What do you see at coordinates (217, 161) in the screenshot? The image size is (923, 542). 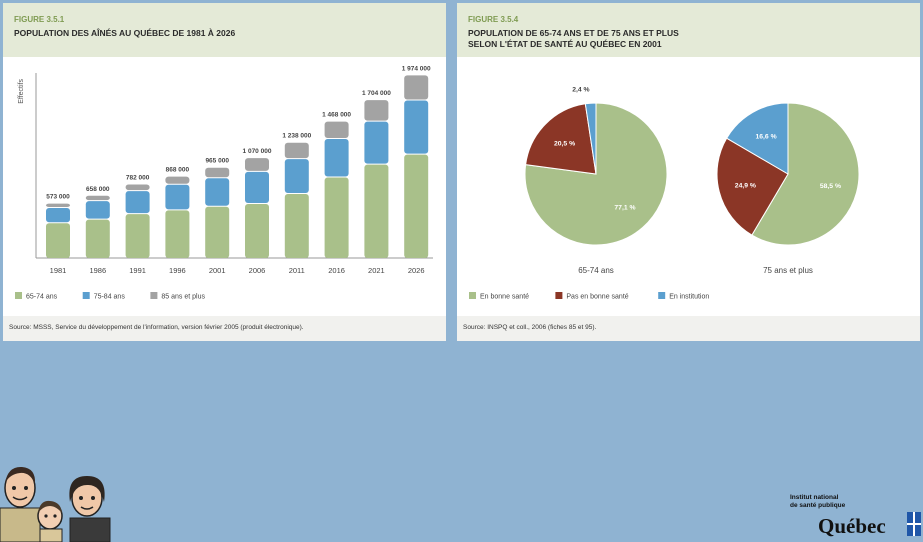 I see `bar-total-label: 965 000` at bounding box center [217, 161].